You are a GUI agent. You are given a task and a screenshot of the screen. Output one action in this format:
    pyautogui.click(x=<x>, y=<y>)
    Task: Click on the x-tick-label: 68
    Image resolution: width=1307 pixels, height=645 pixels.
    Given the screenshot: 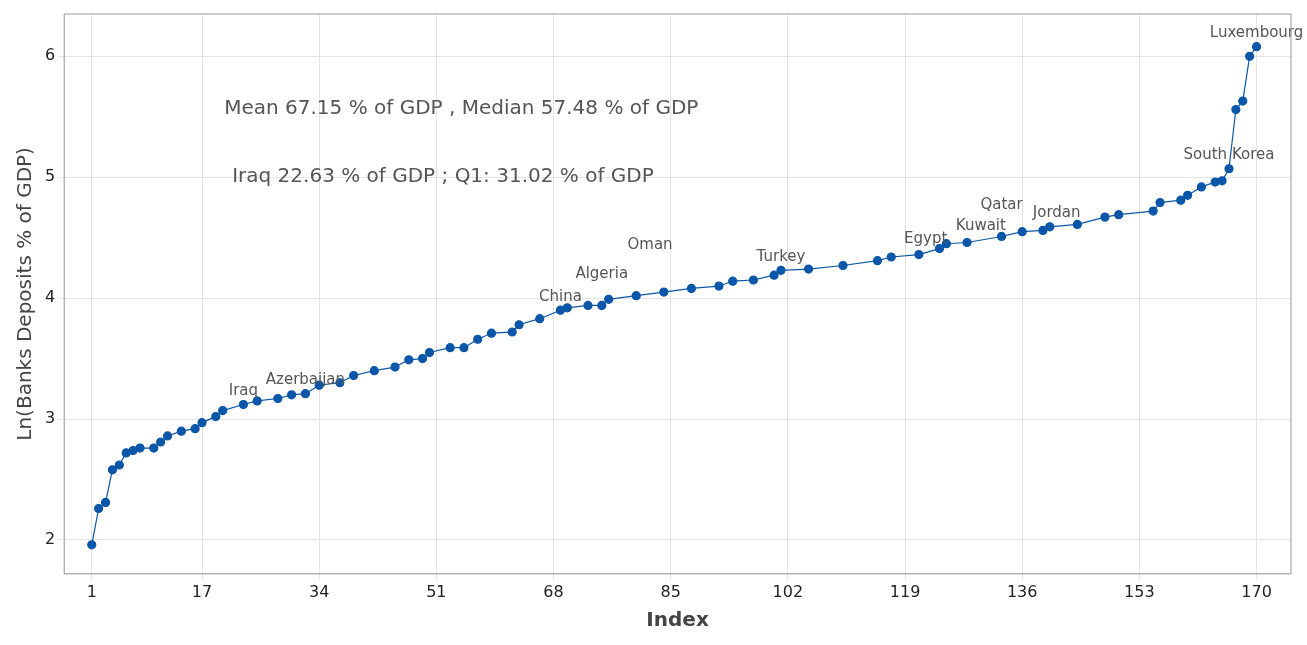 What is the action you would take?
    pyautogui.click(x=553, y=591)
    